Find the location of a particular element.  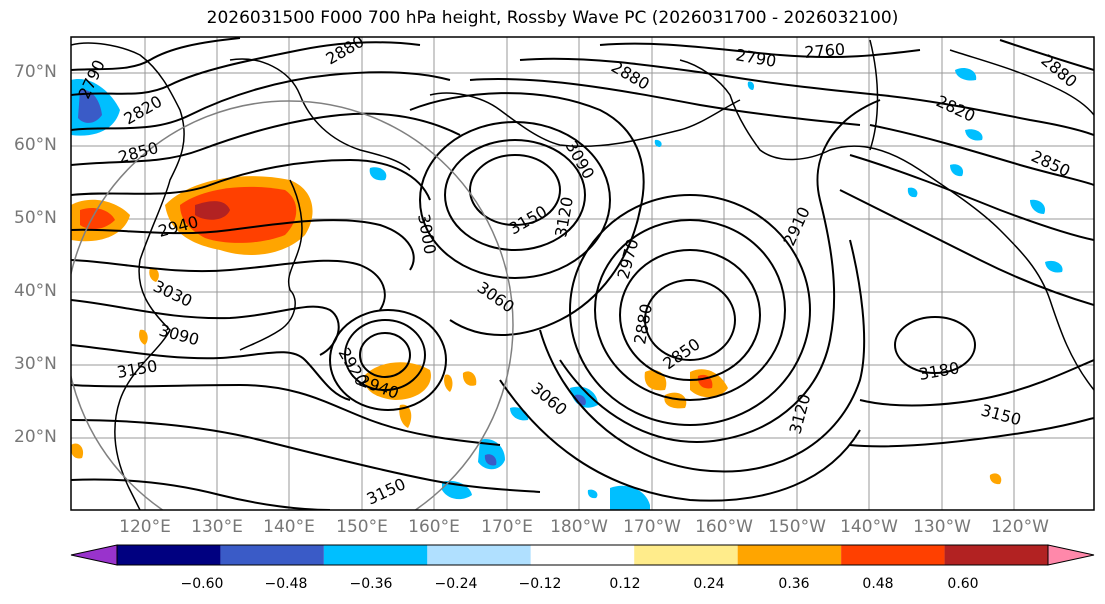

contour-label: 2880 is located at coordinates (1058, 71).